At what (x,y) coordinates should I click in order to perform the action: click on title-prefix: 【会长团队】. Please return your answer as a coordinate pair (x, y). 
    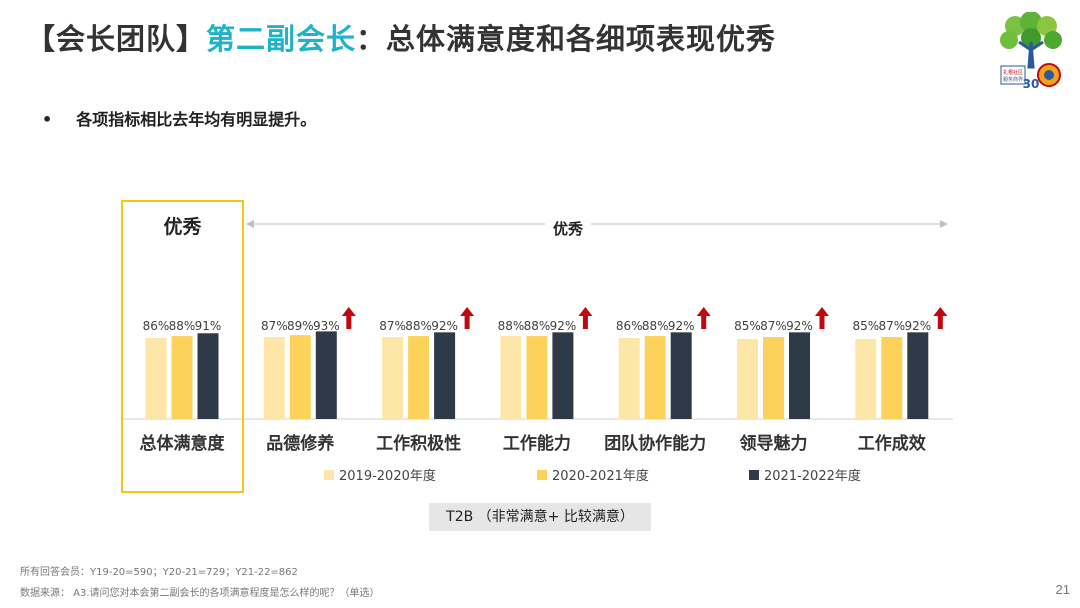
    Looking at the image, I should click on (116, 39).